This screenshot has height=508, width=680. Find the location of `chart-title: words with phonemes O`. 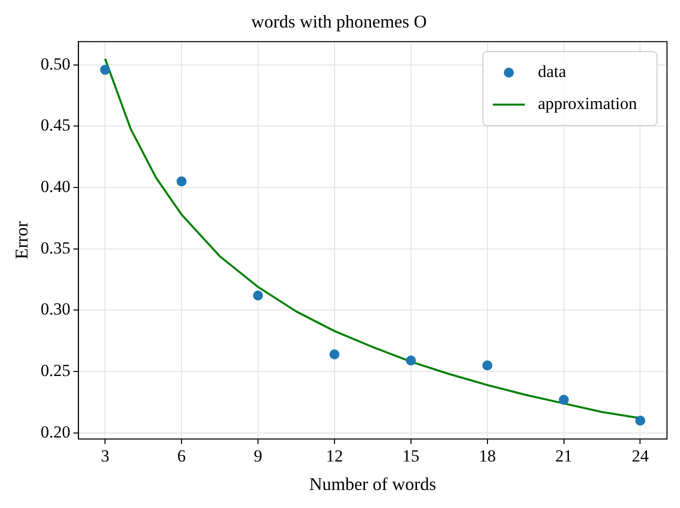

chart-title: words with phonemes O is located at coordinates (339, 22).